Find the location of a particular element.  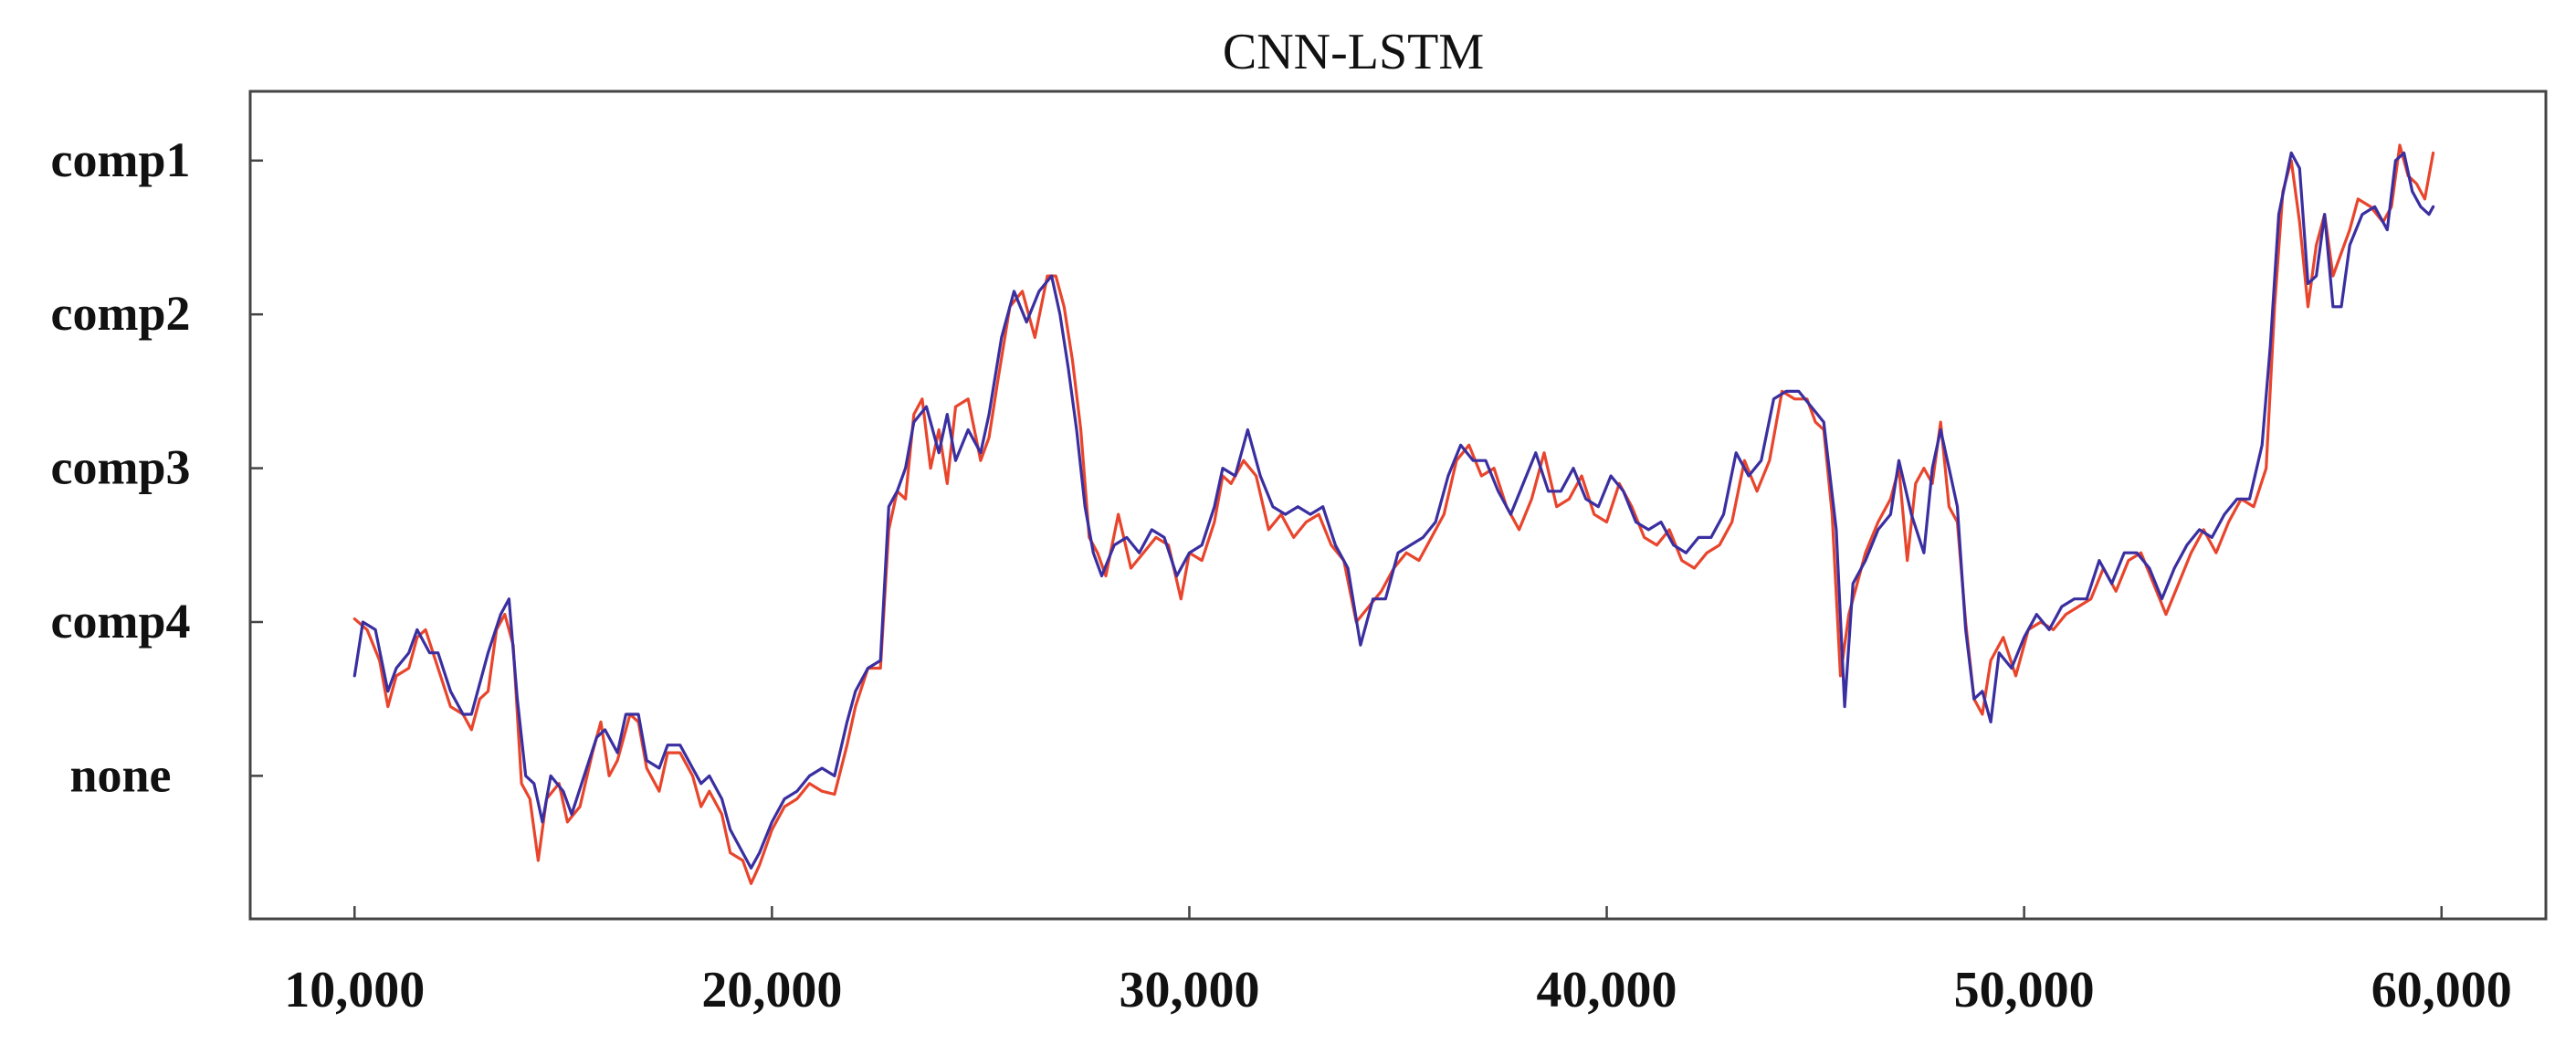

x-tick-label: 60,000 is located at coordinates (2441, 990).